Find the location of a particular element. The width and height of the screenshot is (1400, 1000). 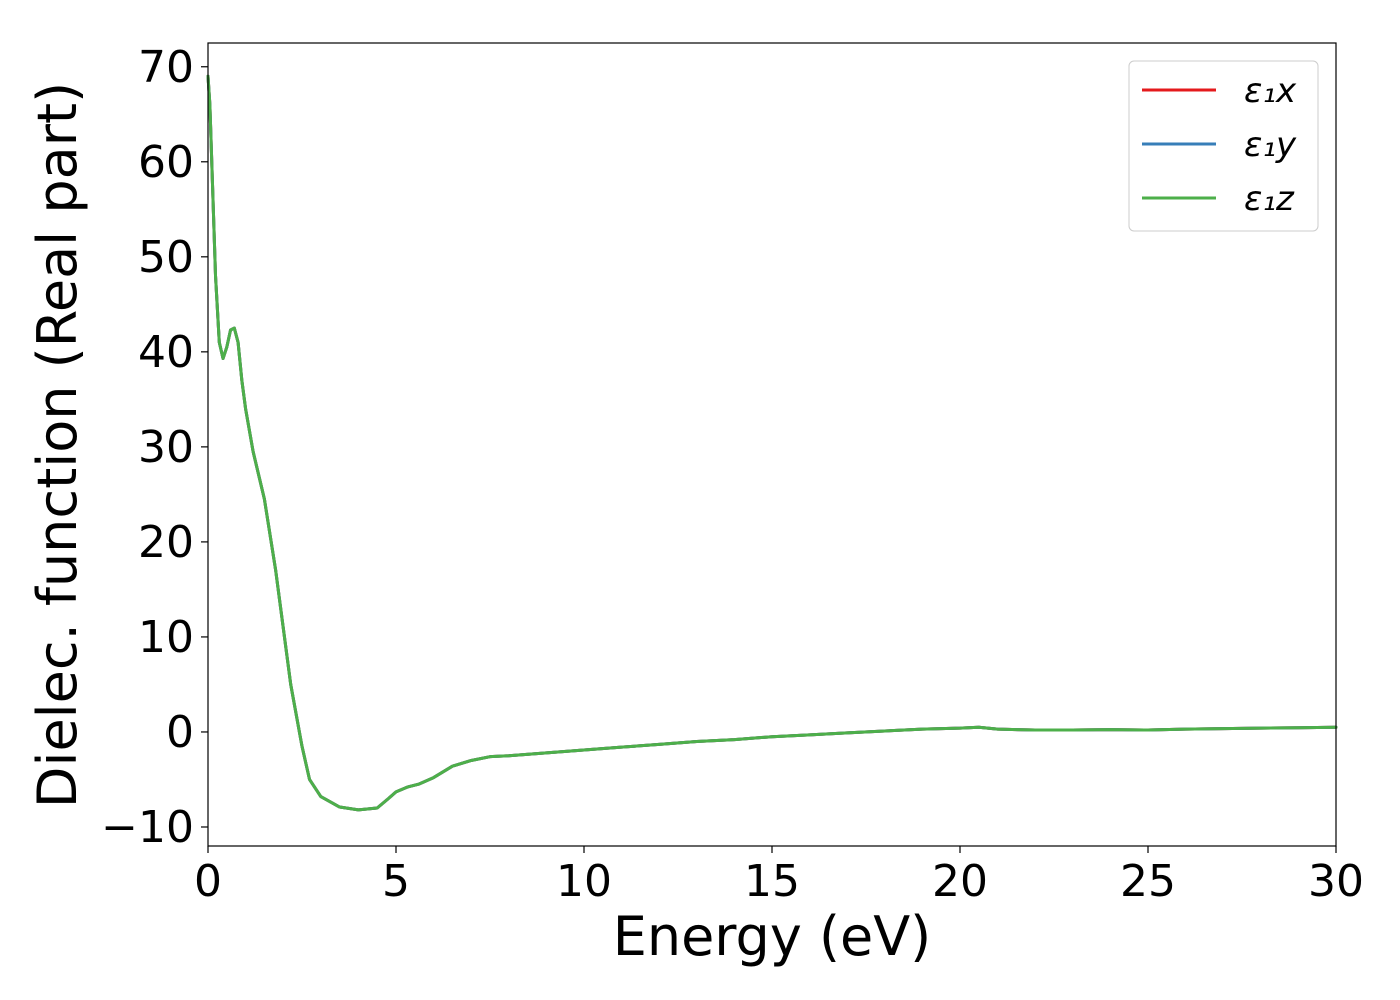

x-tick-label: 10 is located at coordinates (584, 881).